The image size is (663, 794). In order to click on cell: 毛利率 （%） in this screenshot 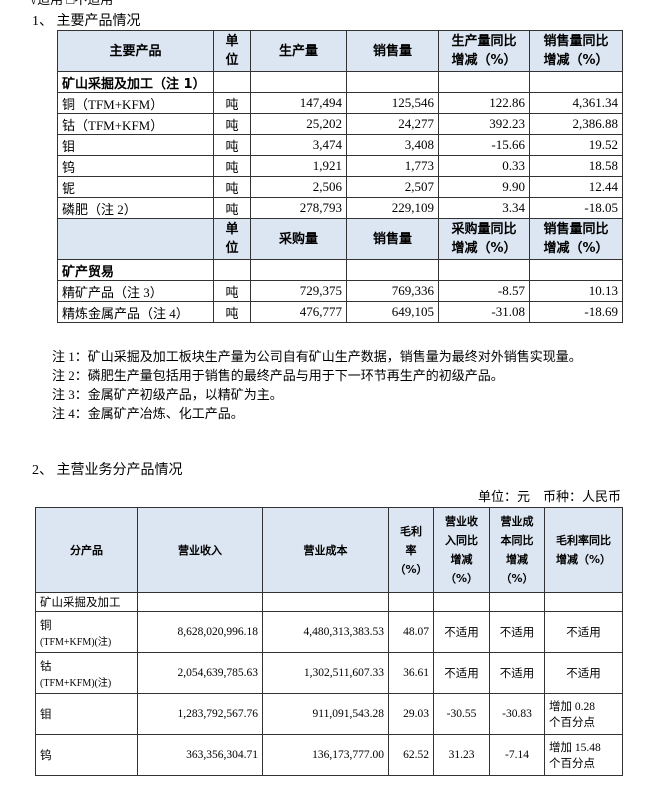, I will do `click(411, 550)`.